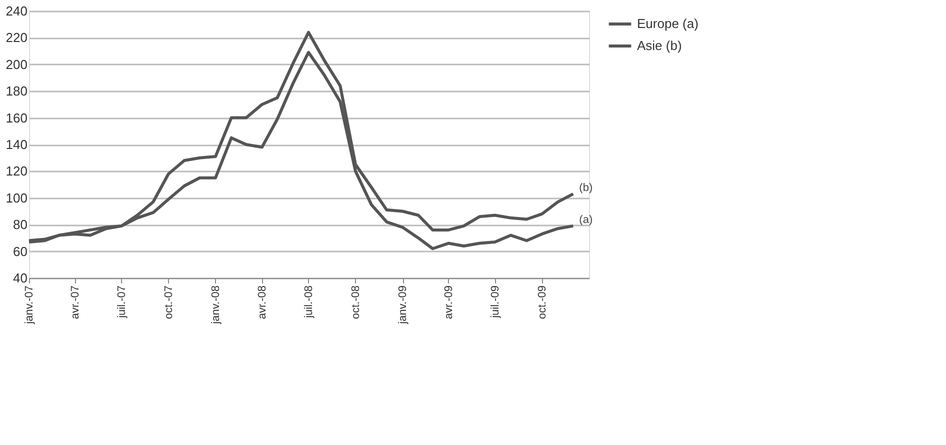 This screenshot has height=445, width=946. What do you see at coordinates (17, 91) in the screenshot?
I see `y-tick-label: 180` at bounding box center [17, 91].